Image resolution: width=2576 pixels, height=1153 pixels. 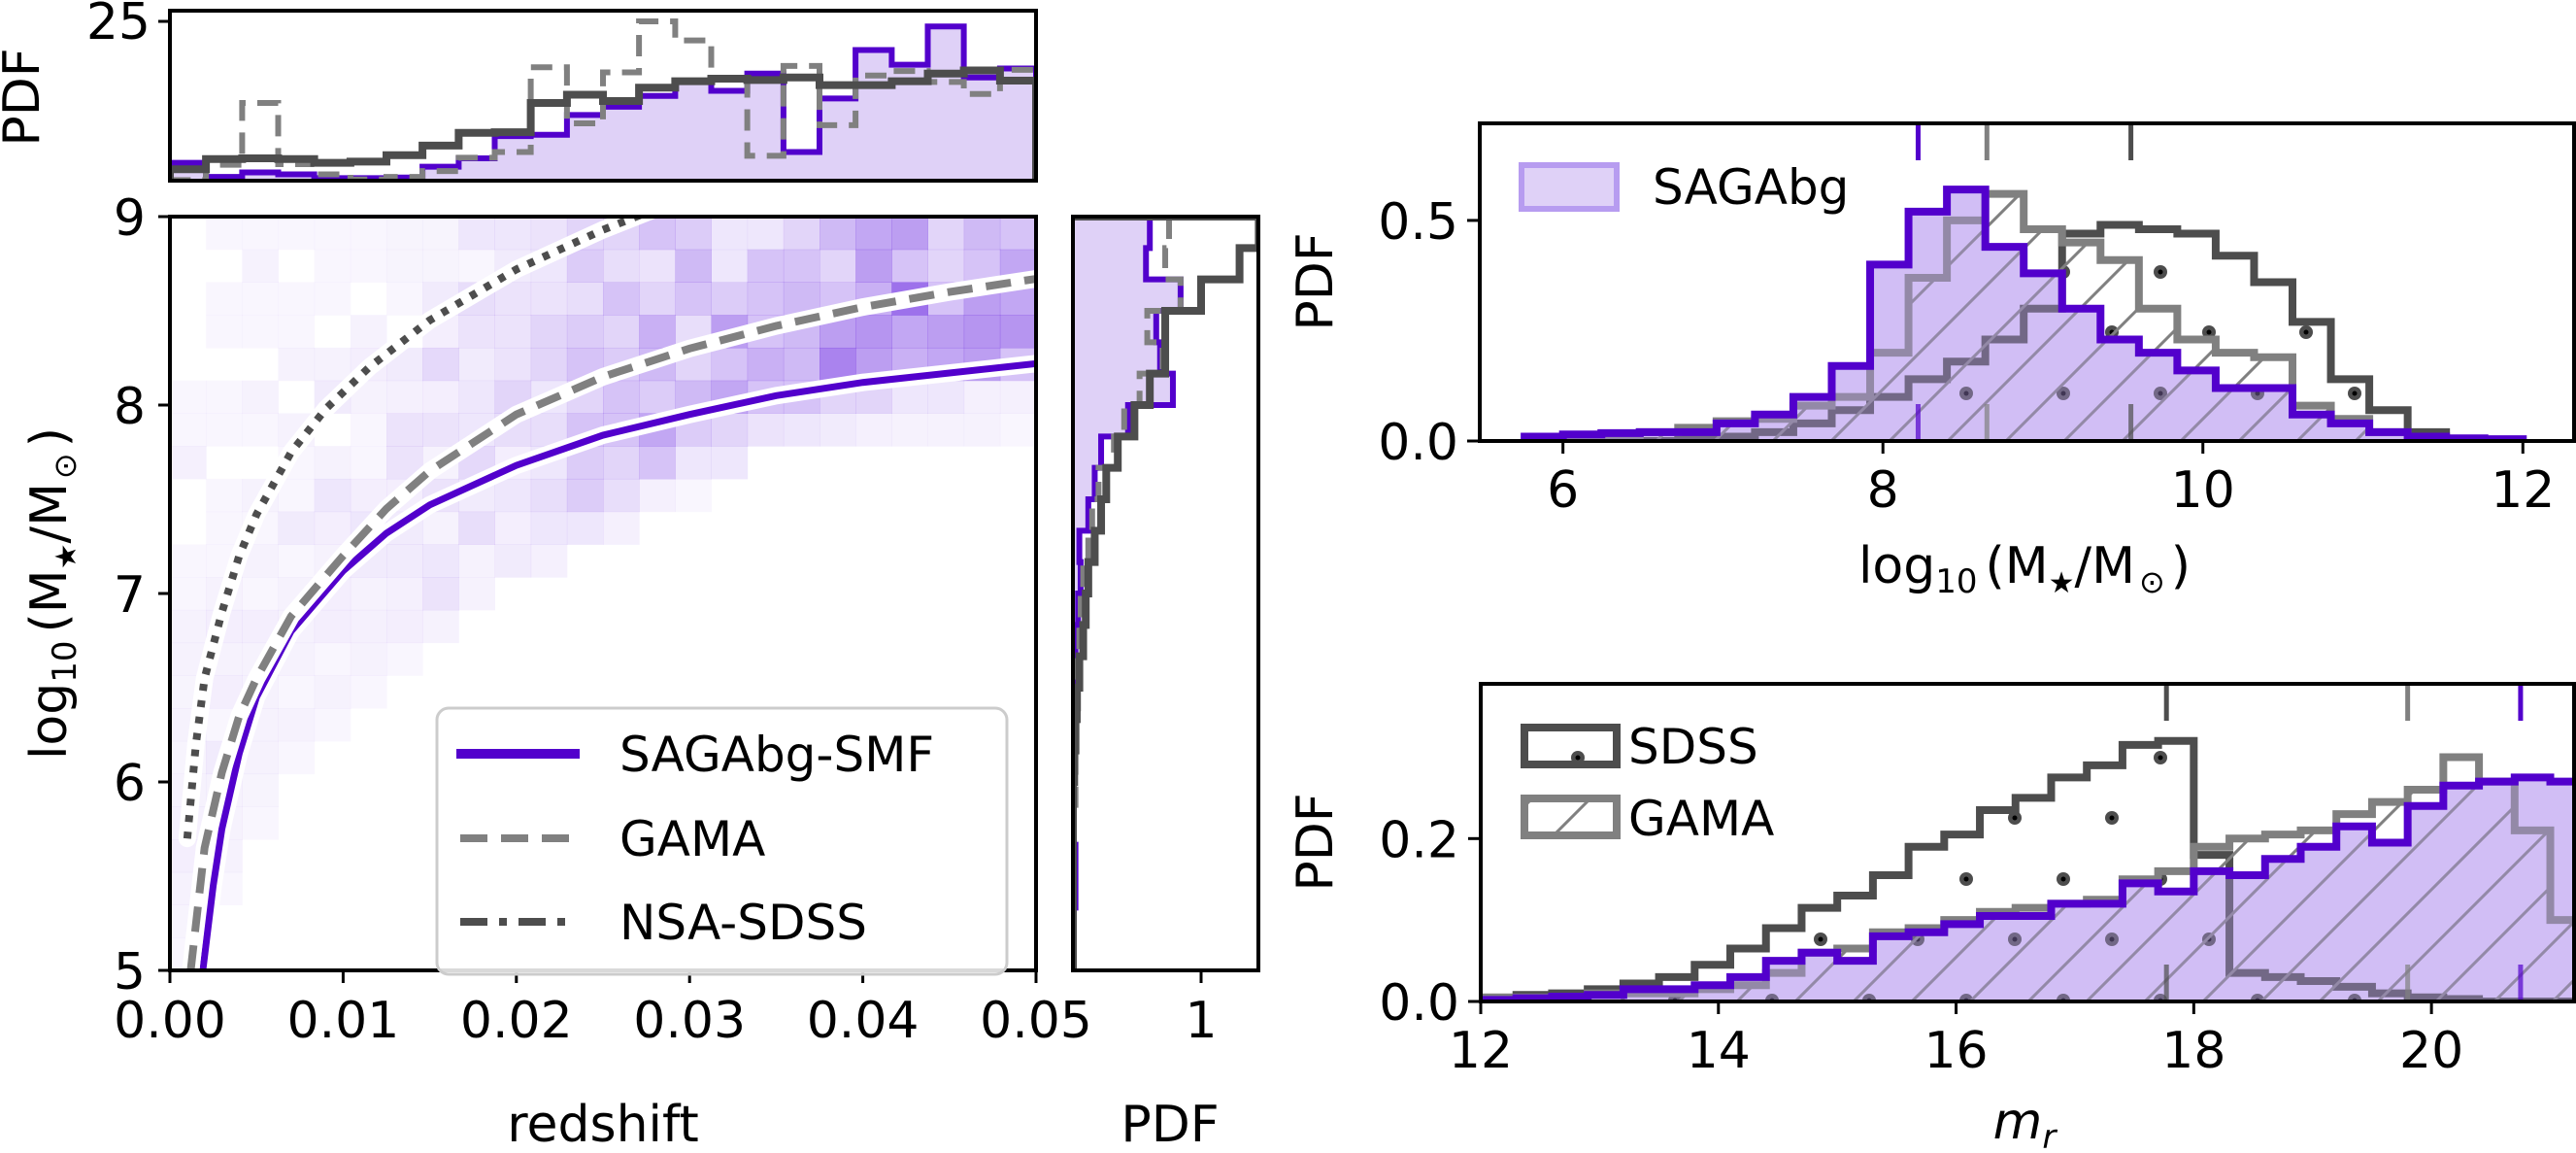 What do you see at coordinates (2024, 317) in the screenshot?
I see `mass-hist-hatch-gama` at bounding box center [2024, 317].